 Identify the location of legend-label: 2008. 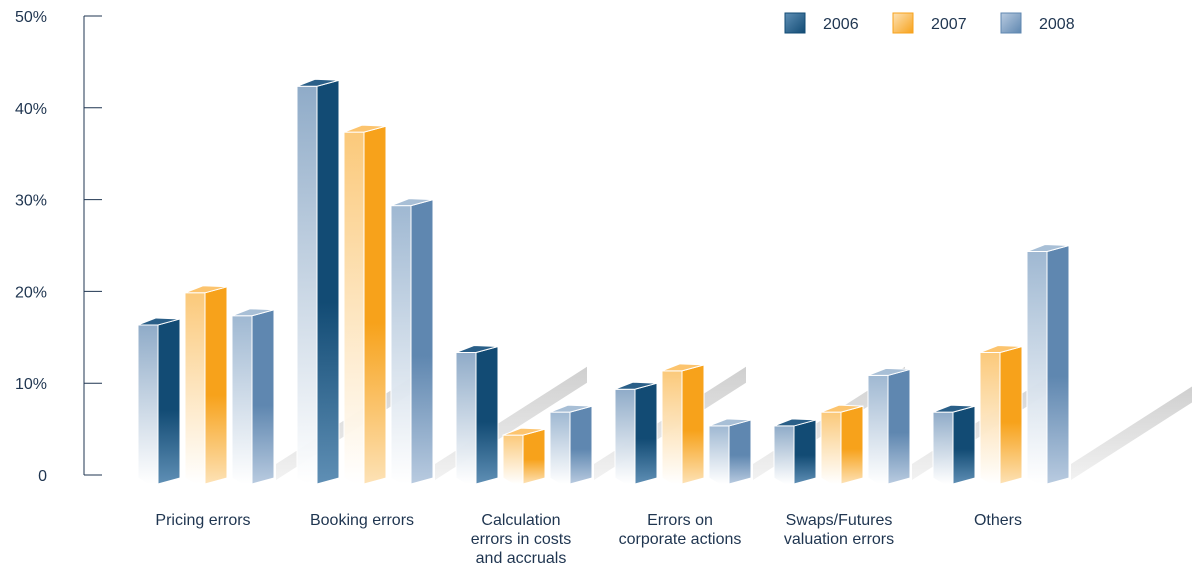
(1057, 24).